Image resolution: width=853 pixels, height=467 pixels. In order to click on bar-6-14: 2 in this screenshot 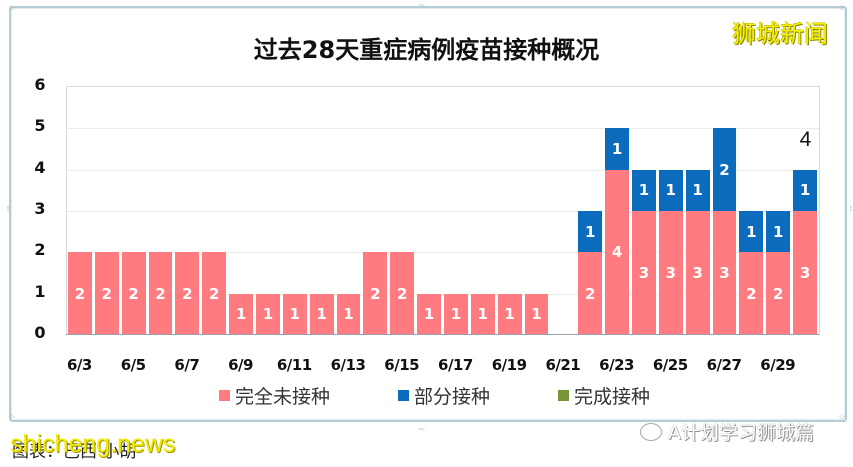, I will do `click(375, 293)`.